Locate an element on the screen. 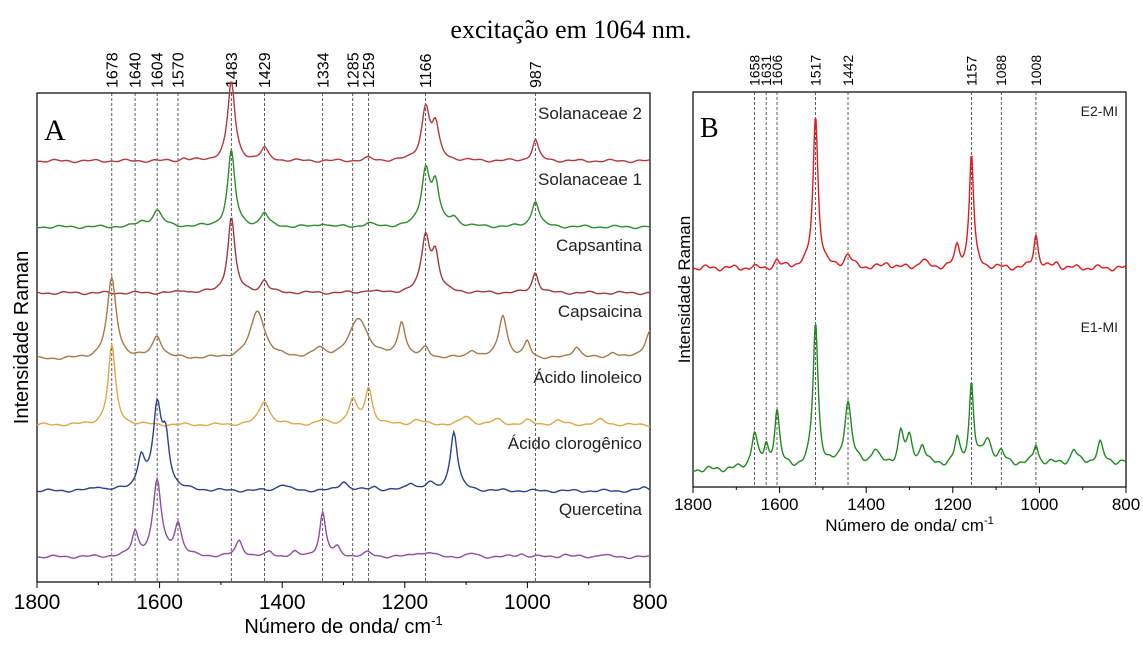 Image resolution: width=1143 pixels, height=671 pixels. peak-label: 1517 is located at coordinates (815, 70).